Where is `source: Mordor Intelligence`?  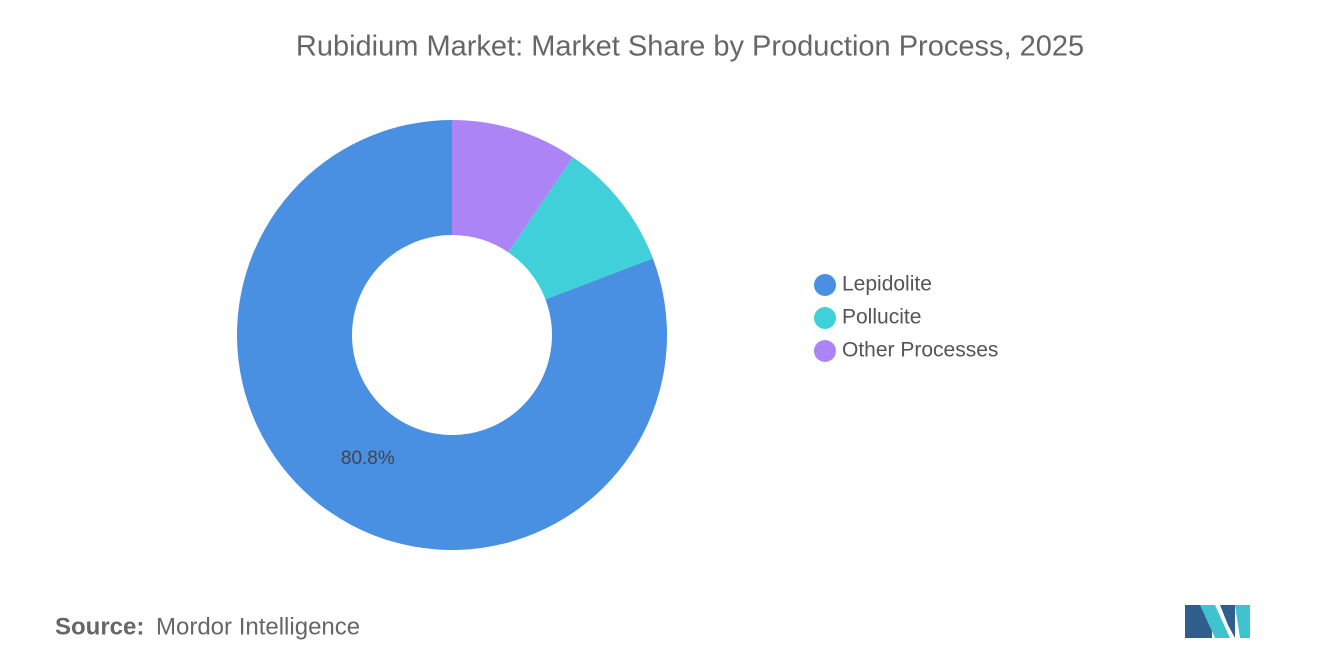 source: Mordor Intelligence is located at coordinates (258, 626).